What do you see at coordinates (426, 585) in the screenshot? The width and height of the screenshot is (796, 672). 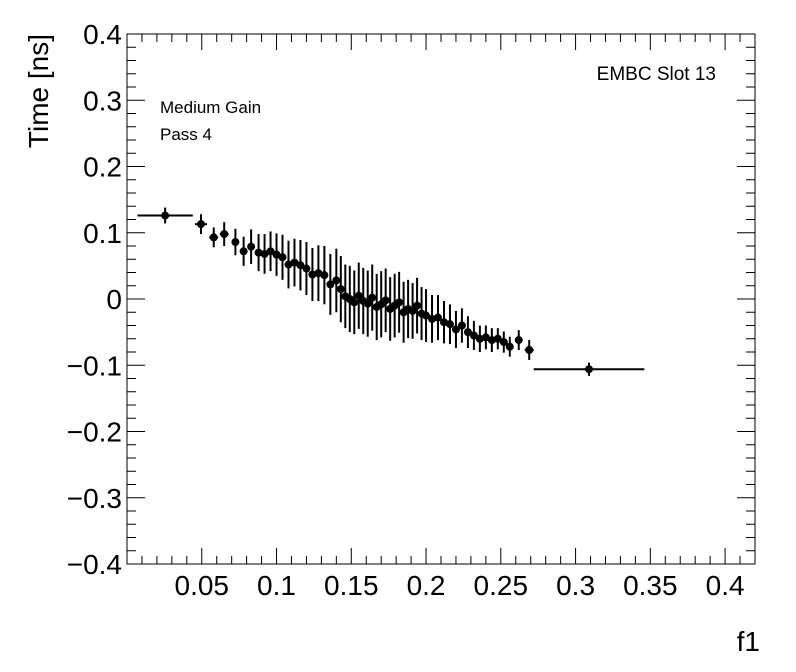 I see `x-tick-label: 0.2` at bounding box center [426, 585].